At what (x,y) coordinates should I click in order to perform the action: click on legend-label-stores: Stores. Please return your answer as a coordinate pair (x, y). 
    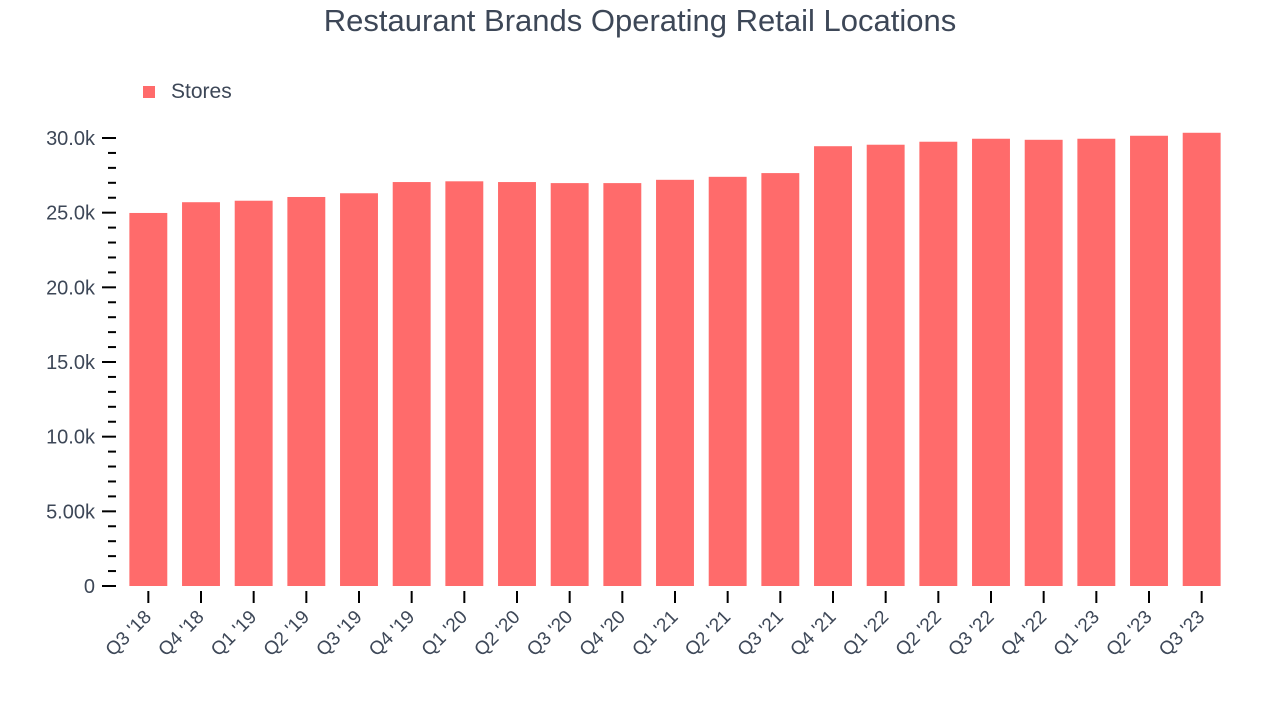
    Looking at the image, I should click on (201, 91).